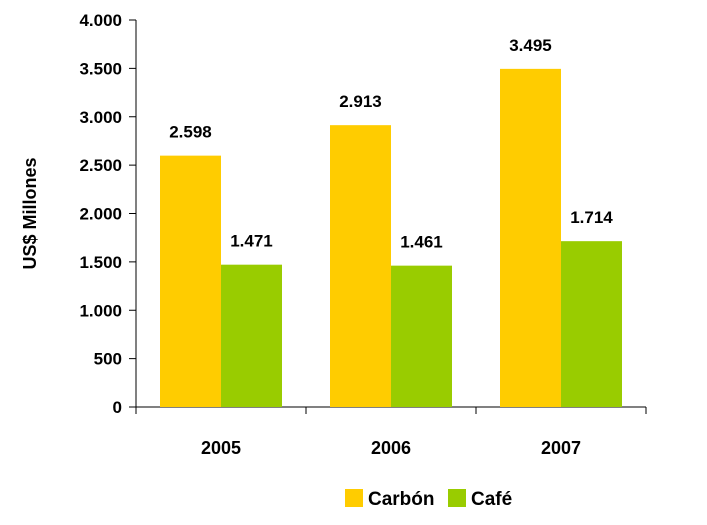 The image size is (707, 525). Describe the element at coordinates (100, 214) in the screenshot. I see `y-tick-label: 2.000` at that location.